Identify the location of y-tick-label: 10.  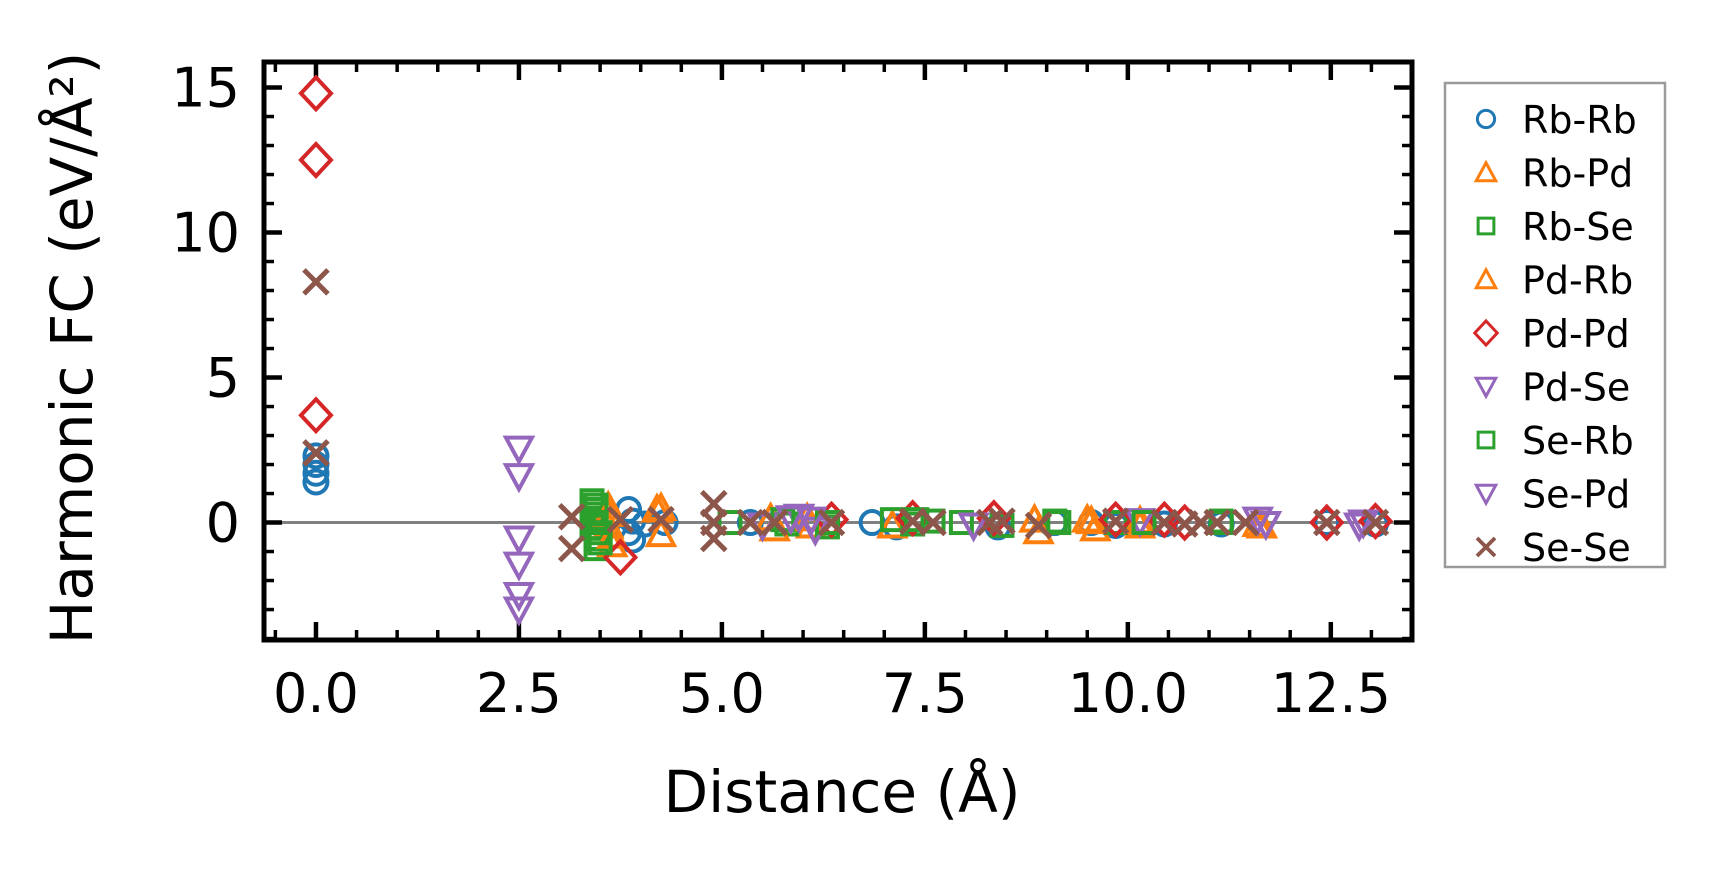
(205, 233).